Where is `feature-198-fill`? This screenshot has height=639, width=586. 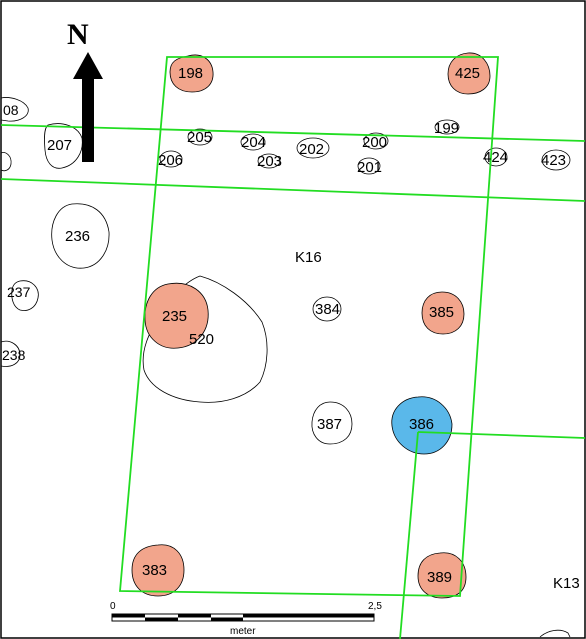 feature-198-fill is located at coordinates (191, 73).